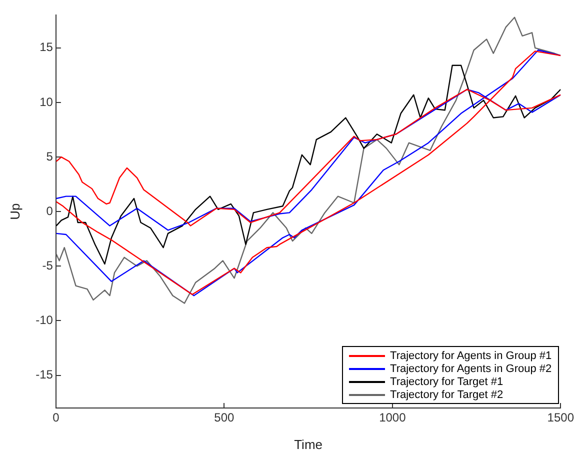  What do you see at coordinates (224, 417) in the screenshot?
I see `x-tick-label: 500` at bounding box center [224, 417].